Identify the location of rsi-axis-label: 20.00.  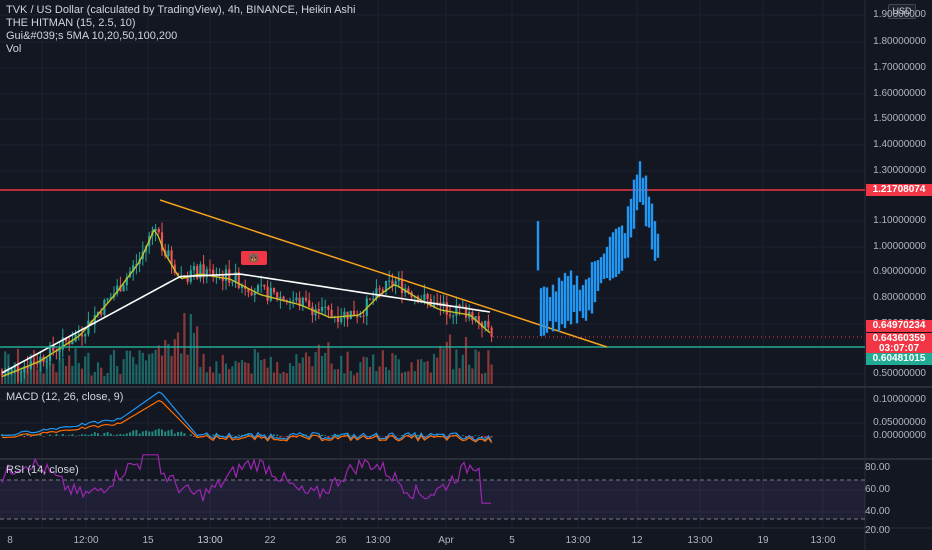
(877, 530).